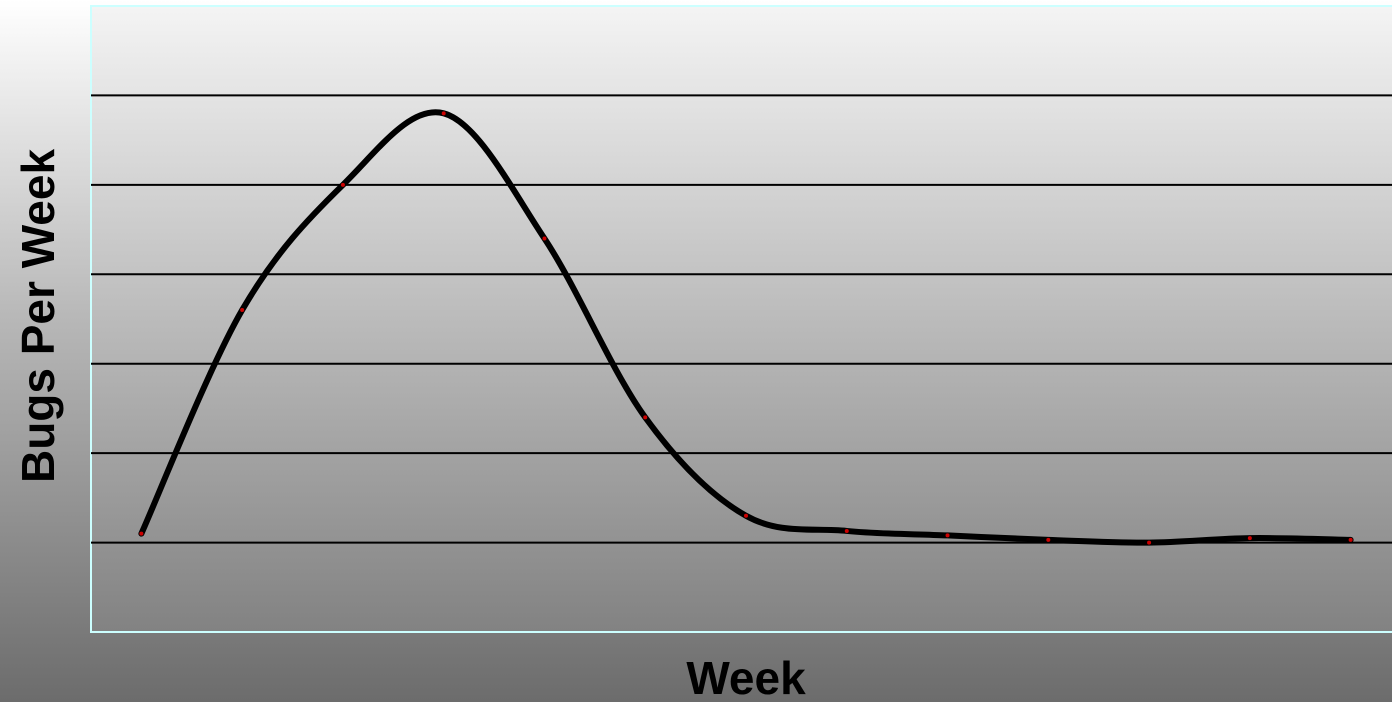 The image size is (1392, 702). What do you see at coordinates (746, 677) in the screenshot?
I see `x-axis-title: Week` at bounding box center [746, 677].